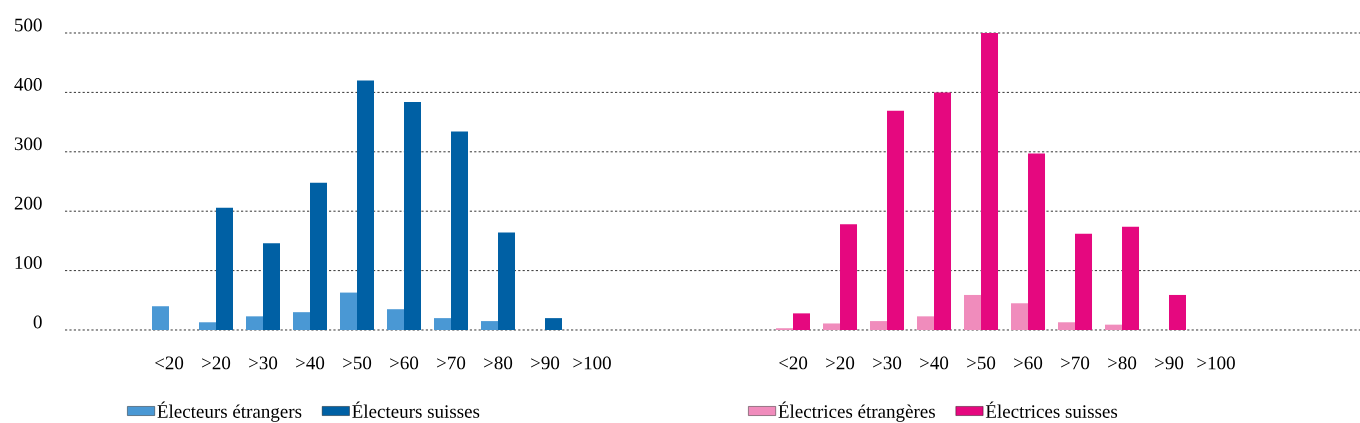 This screenshot has height=423, width=1360. Describe the element at coordinates (856, 411) in the screenshot. I see `legend-label: Électrices étrangères` at that location.